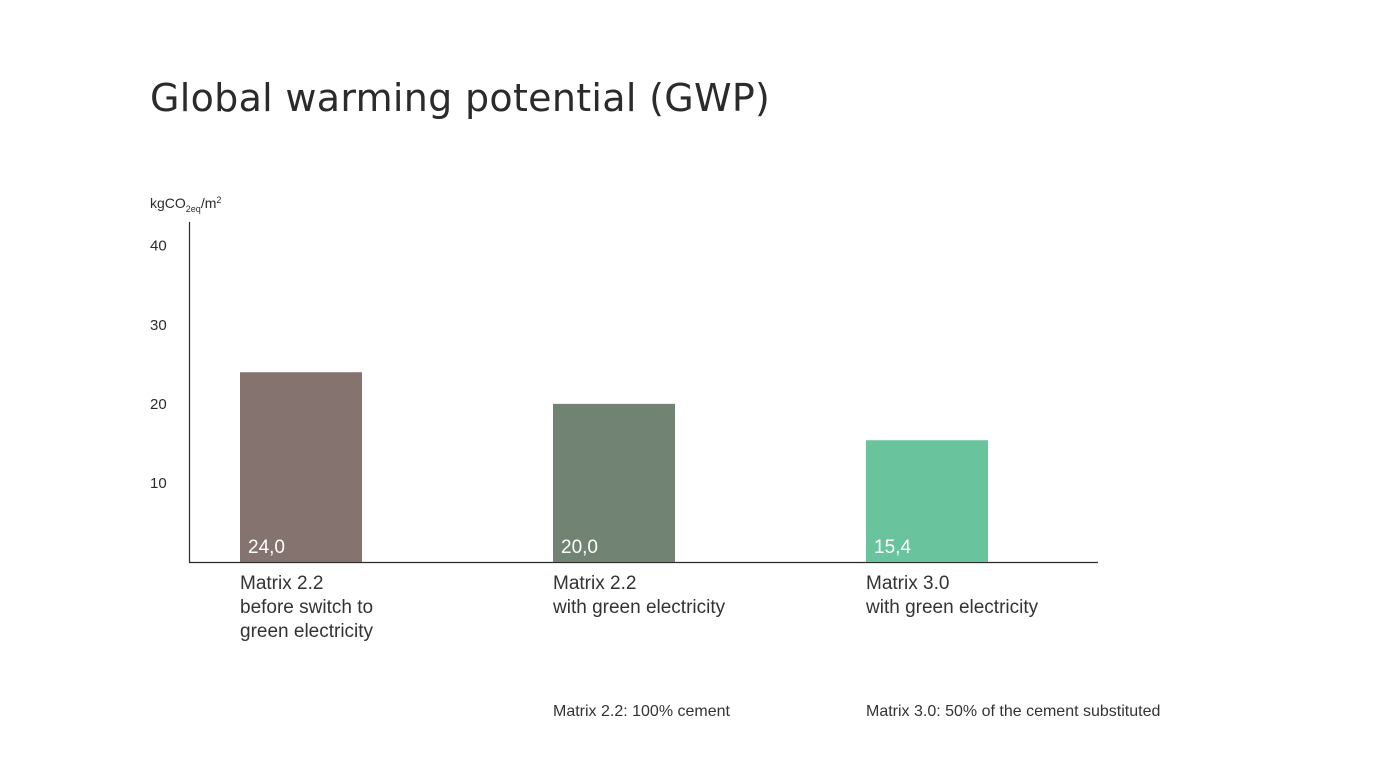 The width and height of the screenshot is (1400, 771). What do you see at coordinates (158, 325) in the screenshot?
I see `y-tick-label: 30` at bounding box center [158, 325].